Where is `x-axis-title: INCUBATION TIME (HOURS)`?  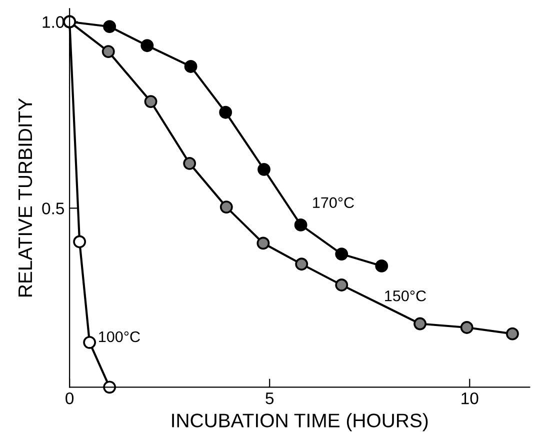
x-axis-title: INCUBATION TIME (HOURS) is located at coordinates (300, 422).